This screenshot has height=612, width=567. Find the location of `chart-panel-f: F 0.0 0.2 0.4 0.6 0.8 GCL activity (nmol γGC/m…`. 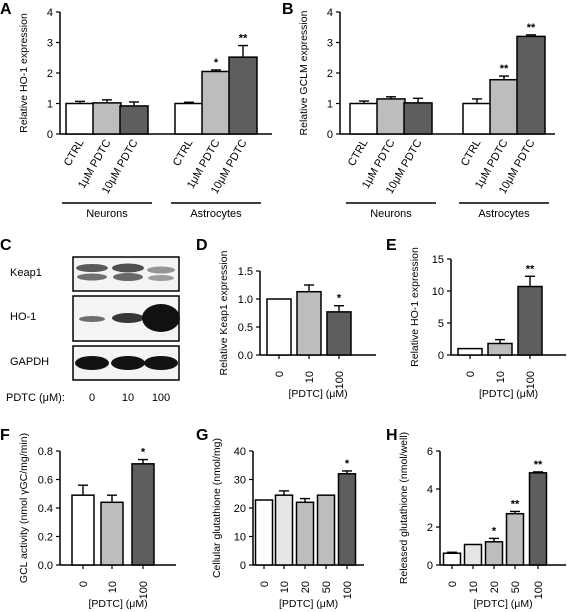

chart-panel-f: F 0.0 0.2 0.4 0.6 0.8 GCL activity (nmol γGC/m… is located at coordinates (88, 518).